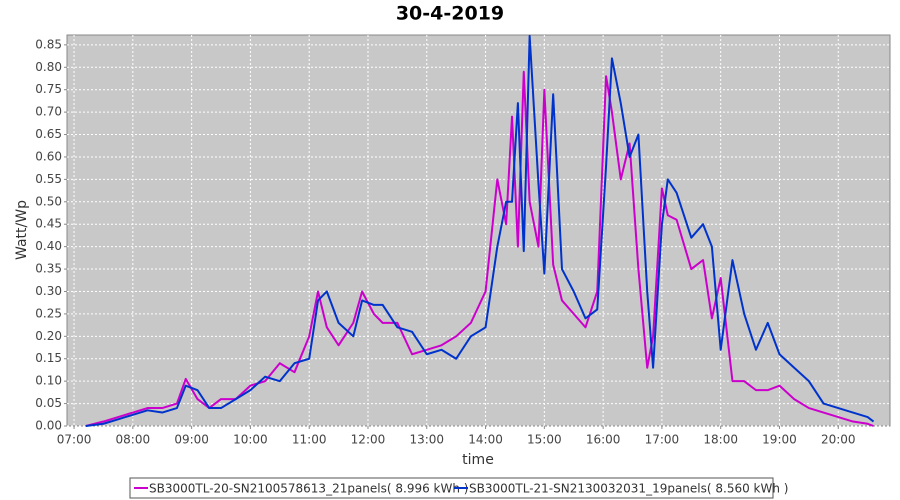 This screenshot has height=500, width=900. Describe the element at coordinates (368, 440) in the screenshot. I see `x-tick-label: 12:00` at that location.